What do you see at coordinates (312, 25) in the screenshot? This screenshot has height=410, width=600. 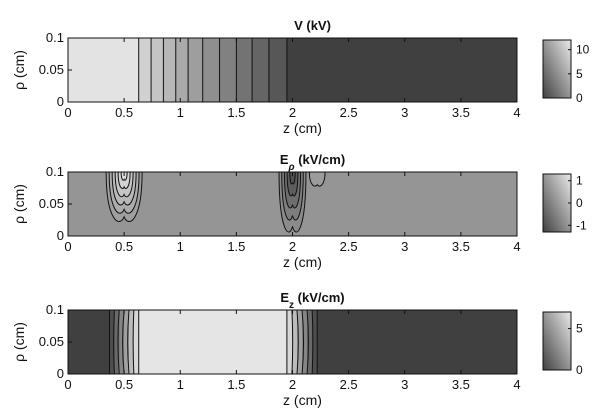 I see `panel-title: V (kV)` at bounding box center [312, 25].